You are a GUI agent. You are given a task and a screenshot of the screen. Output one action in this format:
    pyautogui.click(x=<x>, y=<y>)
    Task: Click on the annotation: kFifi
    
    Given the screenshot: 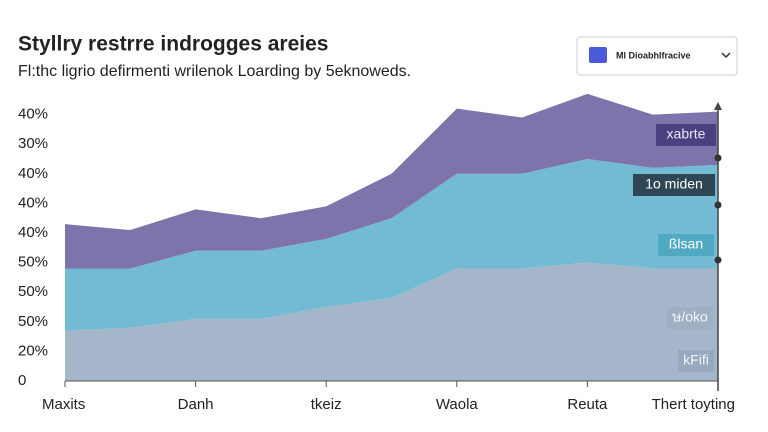 What is the action you would take?
    pyautogui.click(x=696, y=360)
    